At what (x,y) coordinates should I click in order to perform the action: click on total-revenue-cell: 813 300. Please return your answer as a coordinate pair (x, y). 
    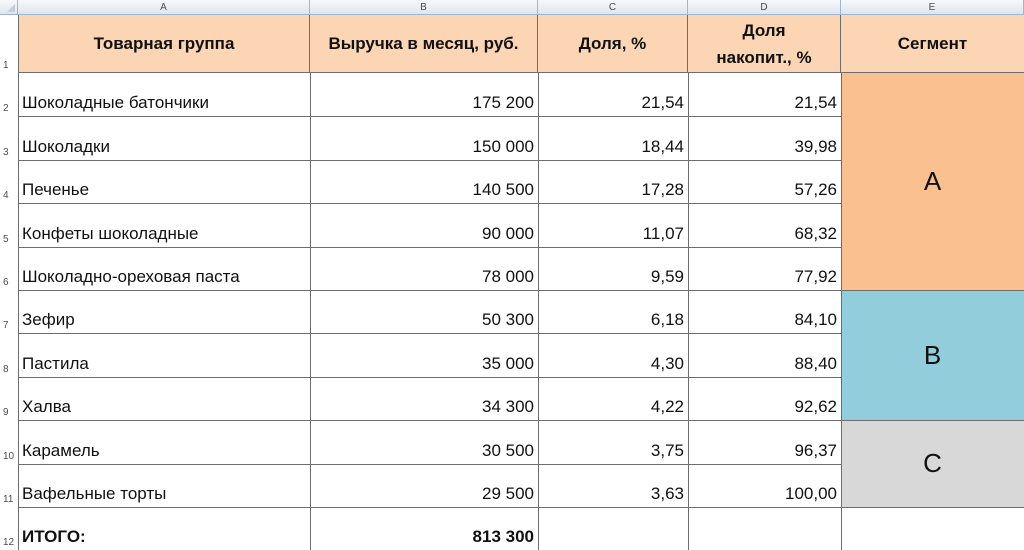
    Looking at the image, I should click on (503, 536).